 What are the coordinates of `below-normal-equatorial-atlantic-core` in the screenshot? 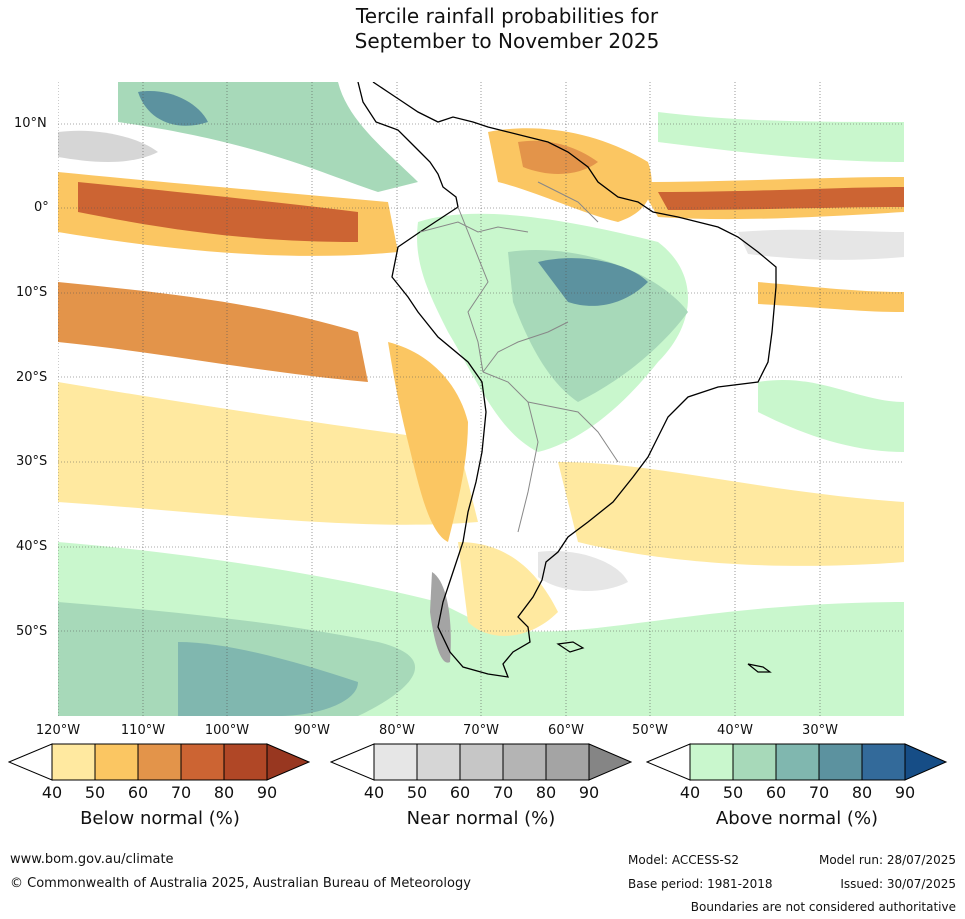 It's located at (781, 198).